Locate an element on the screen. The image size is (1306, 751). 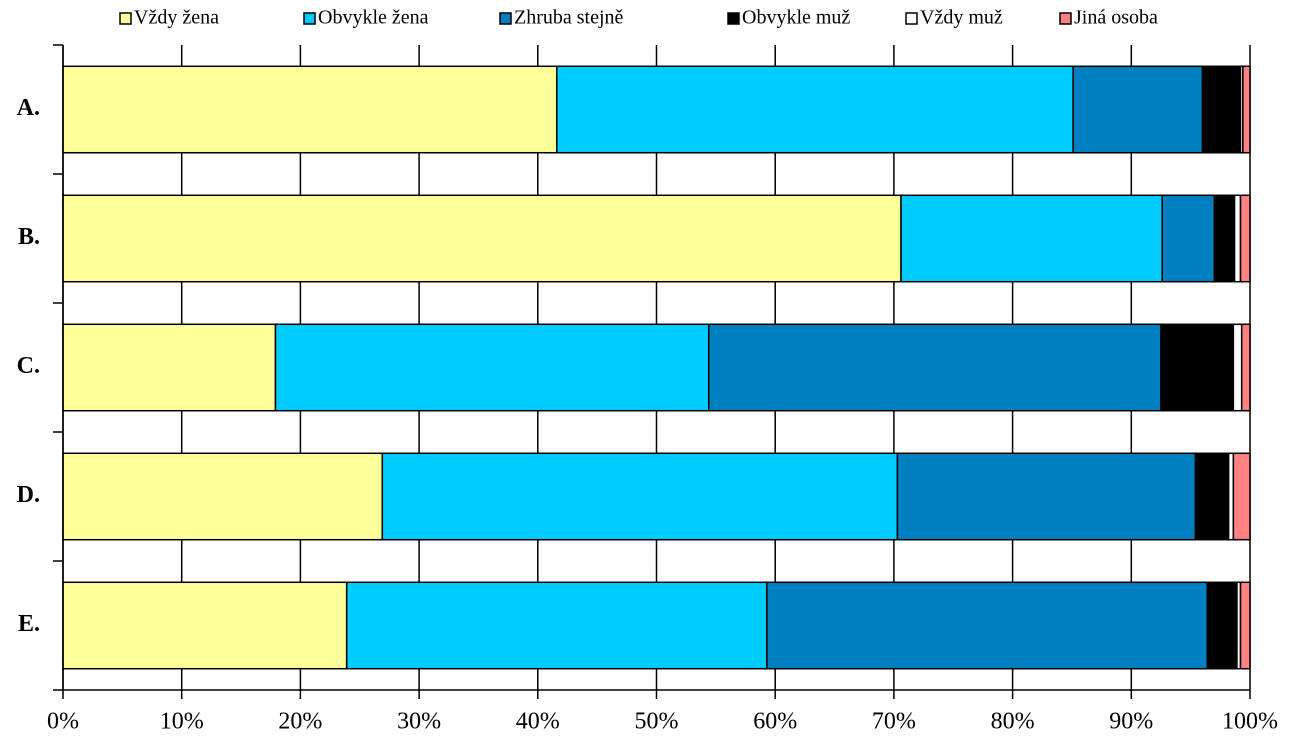
category-label: D. is located at coordinates (28, 495).